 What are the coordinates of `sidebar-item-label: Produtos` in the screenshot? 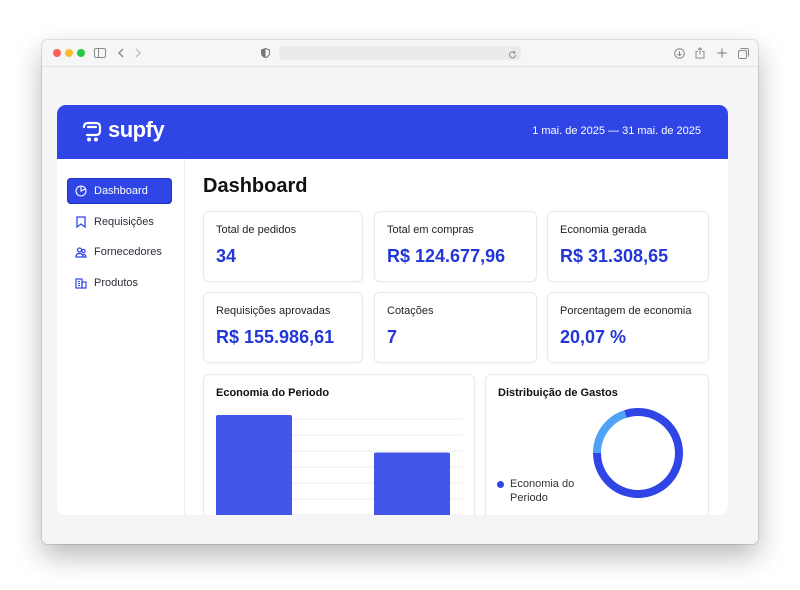 It's located at (116, 283).